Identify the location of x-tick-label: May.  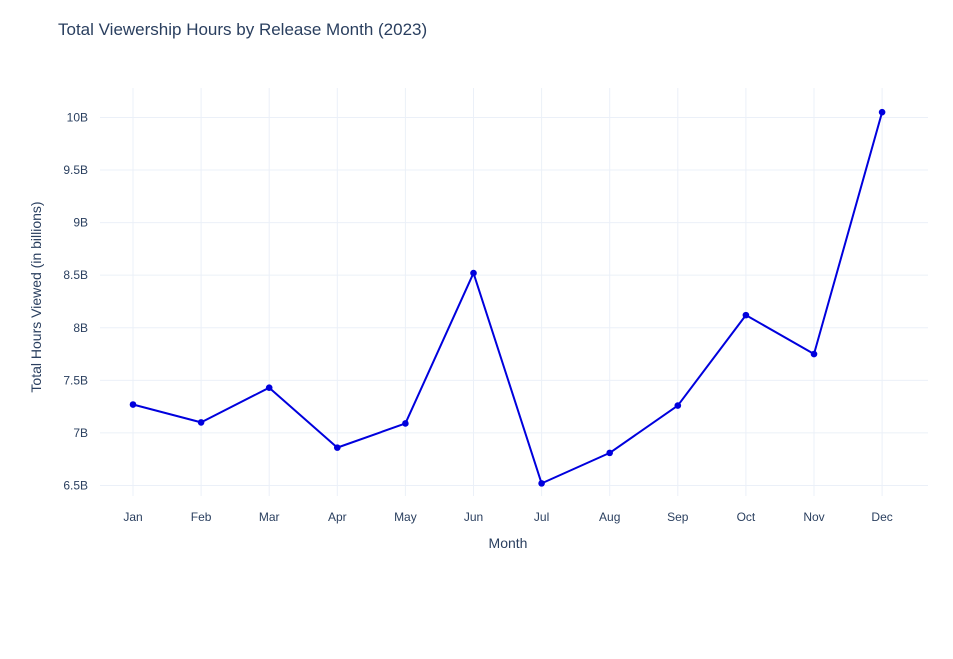
(405, 517).